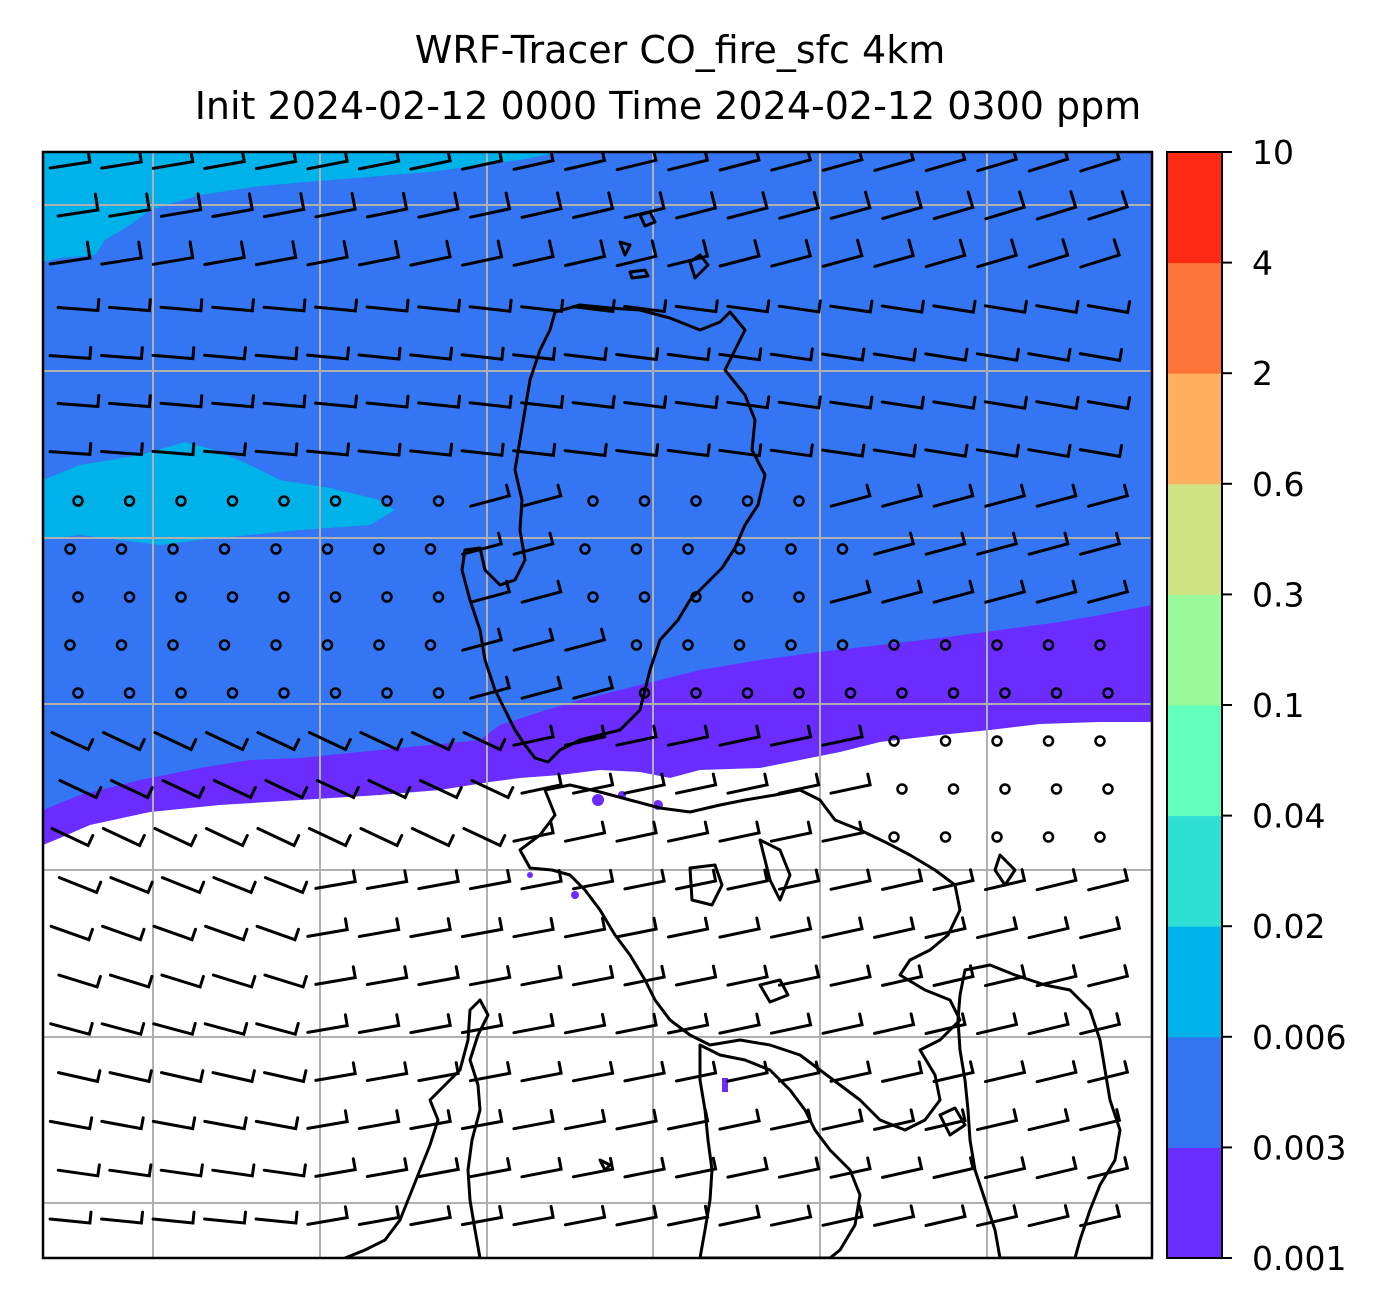 The width and height of the screenshot is (1400, 1313). What do you see at coordinates (1278, 705) in the screenshot?
I see `colorbar-tick-label: 0.1` at bounding box center [1278, 705].